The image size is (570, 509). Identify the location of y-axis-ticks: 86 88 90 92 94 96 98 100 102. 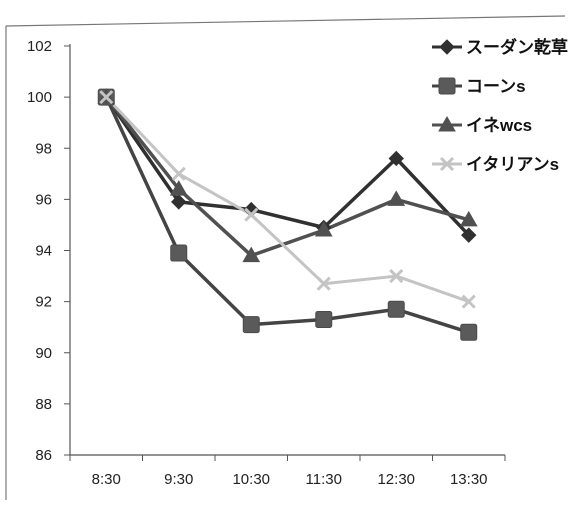
(48, 251).